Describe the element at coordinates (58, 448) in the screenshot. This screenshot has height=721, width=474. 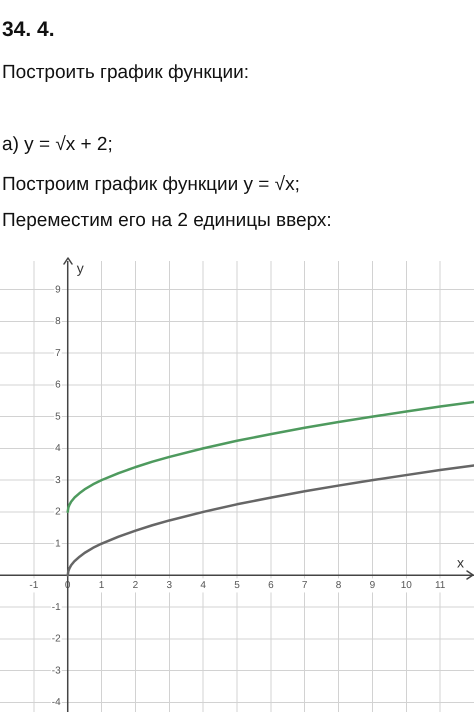
I see `y-tick-label: 4` at that location.